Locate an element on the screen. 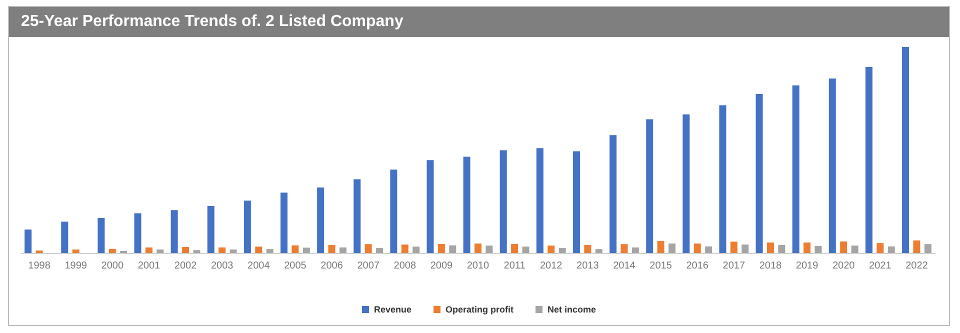 The image size is (960, 333). x-tick-label: 2018 is located at coordinates (770, 266).